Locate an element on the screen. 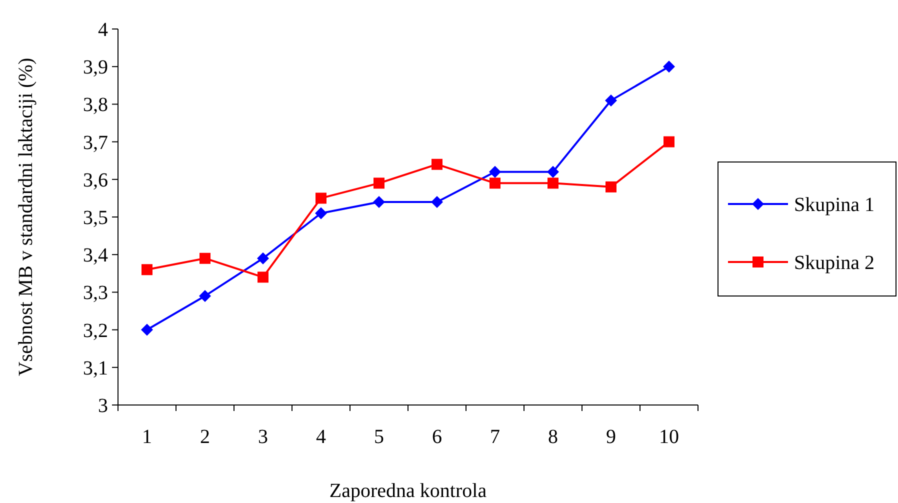 The image size is (898, 503). y-tick-label: 3,9 is located at coordinates (95, 67).